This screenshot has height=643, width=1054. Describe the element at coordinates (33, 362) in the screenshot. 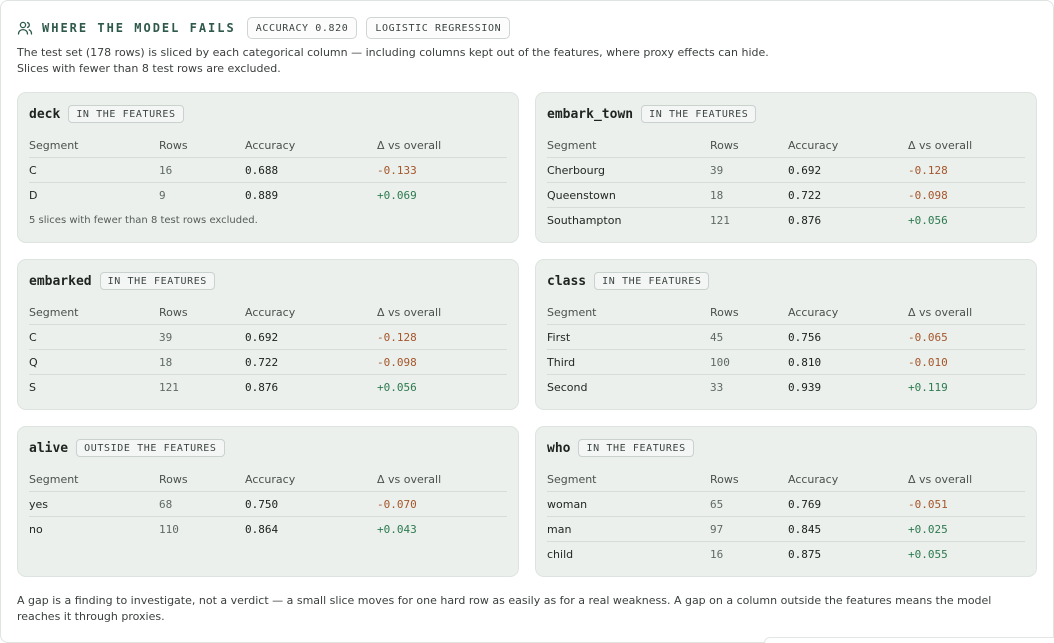

I see `segment-cell: Q` at that location.